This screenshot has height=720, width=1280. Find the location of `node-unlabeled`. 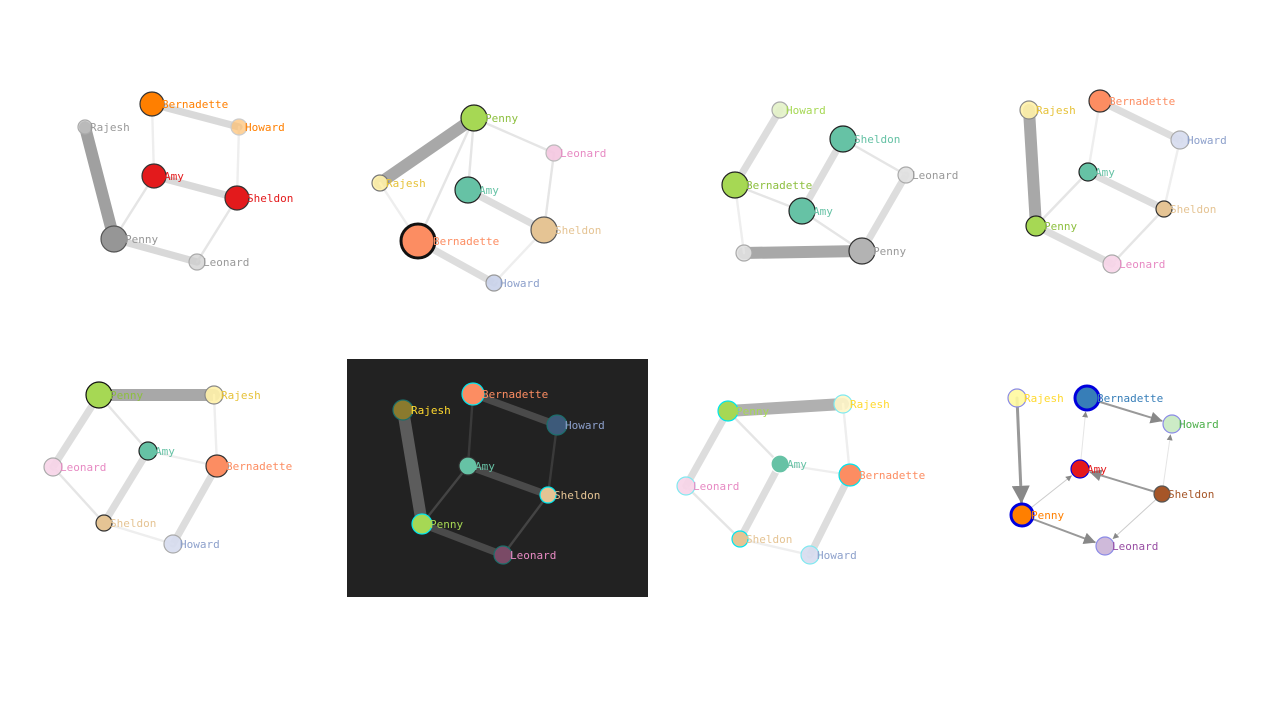

node-unlabeled is located at coordinates (744, 253).